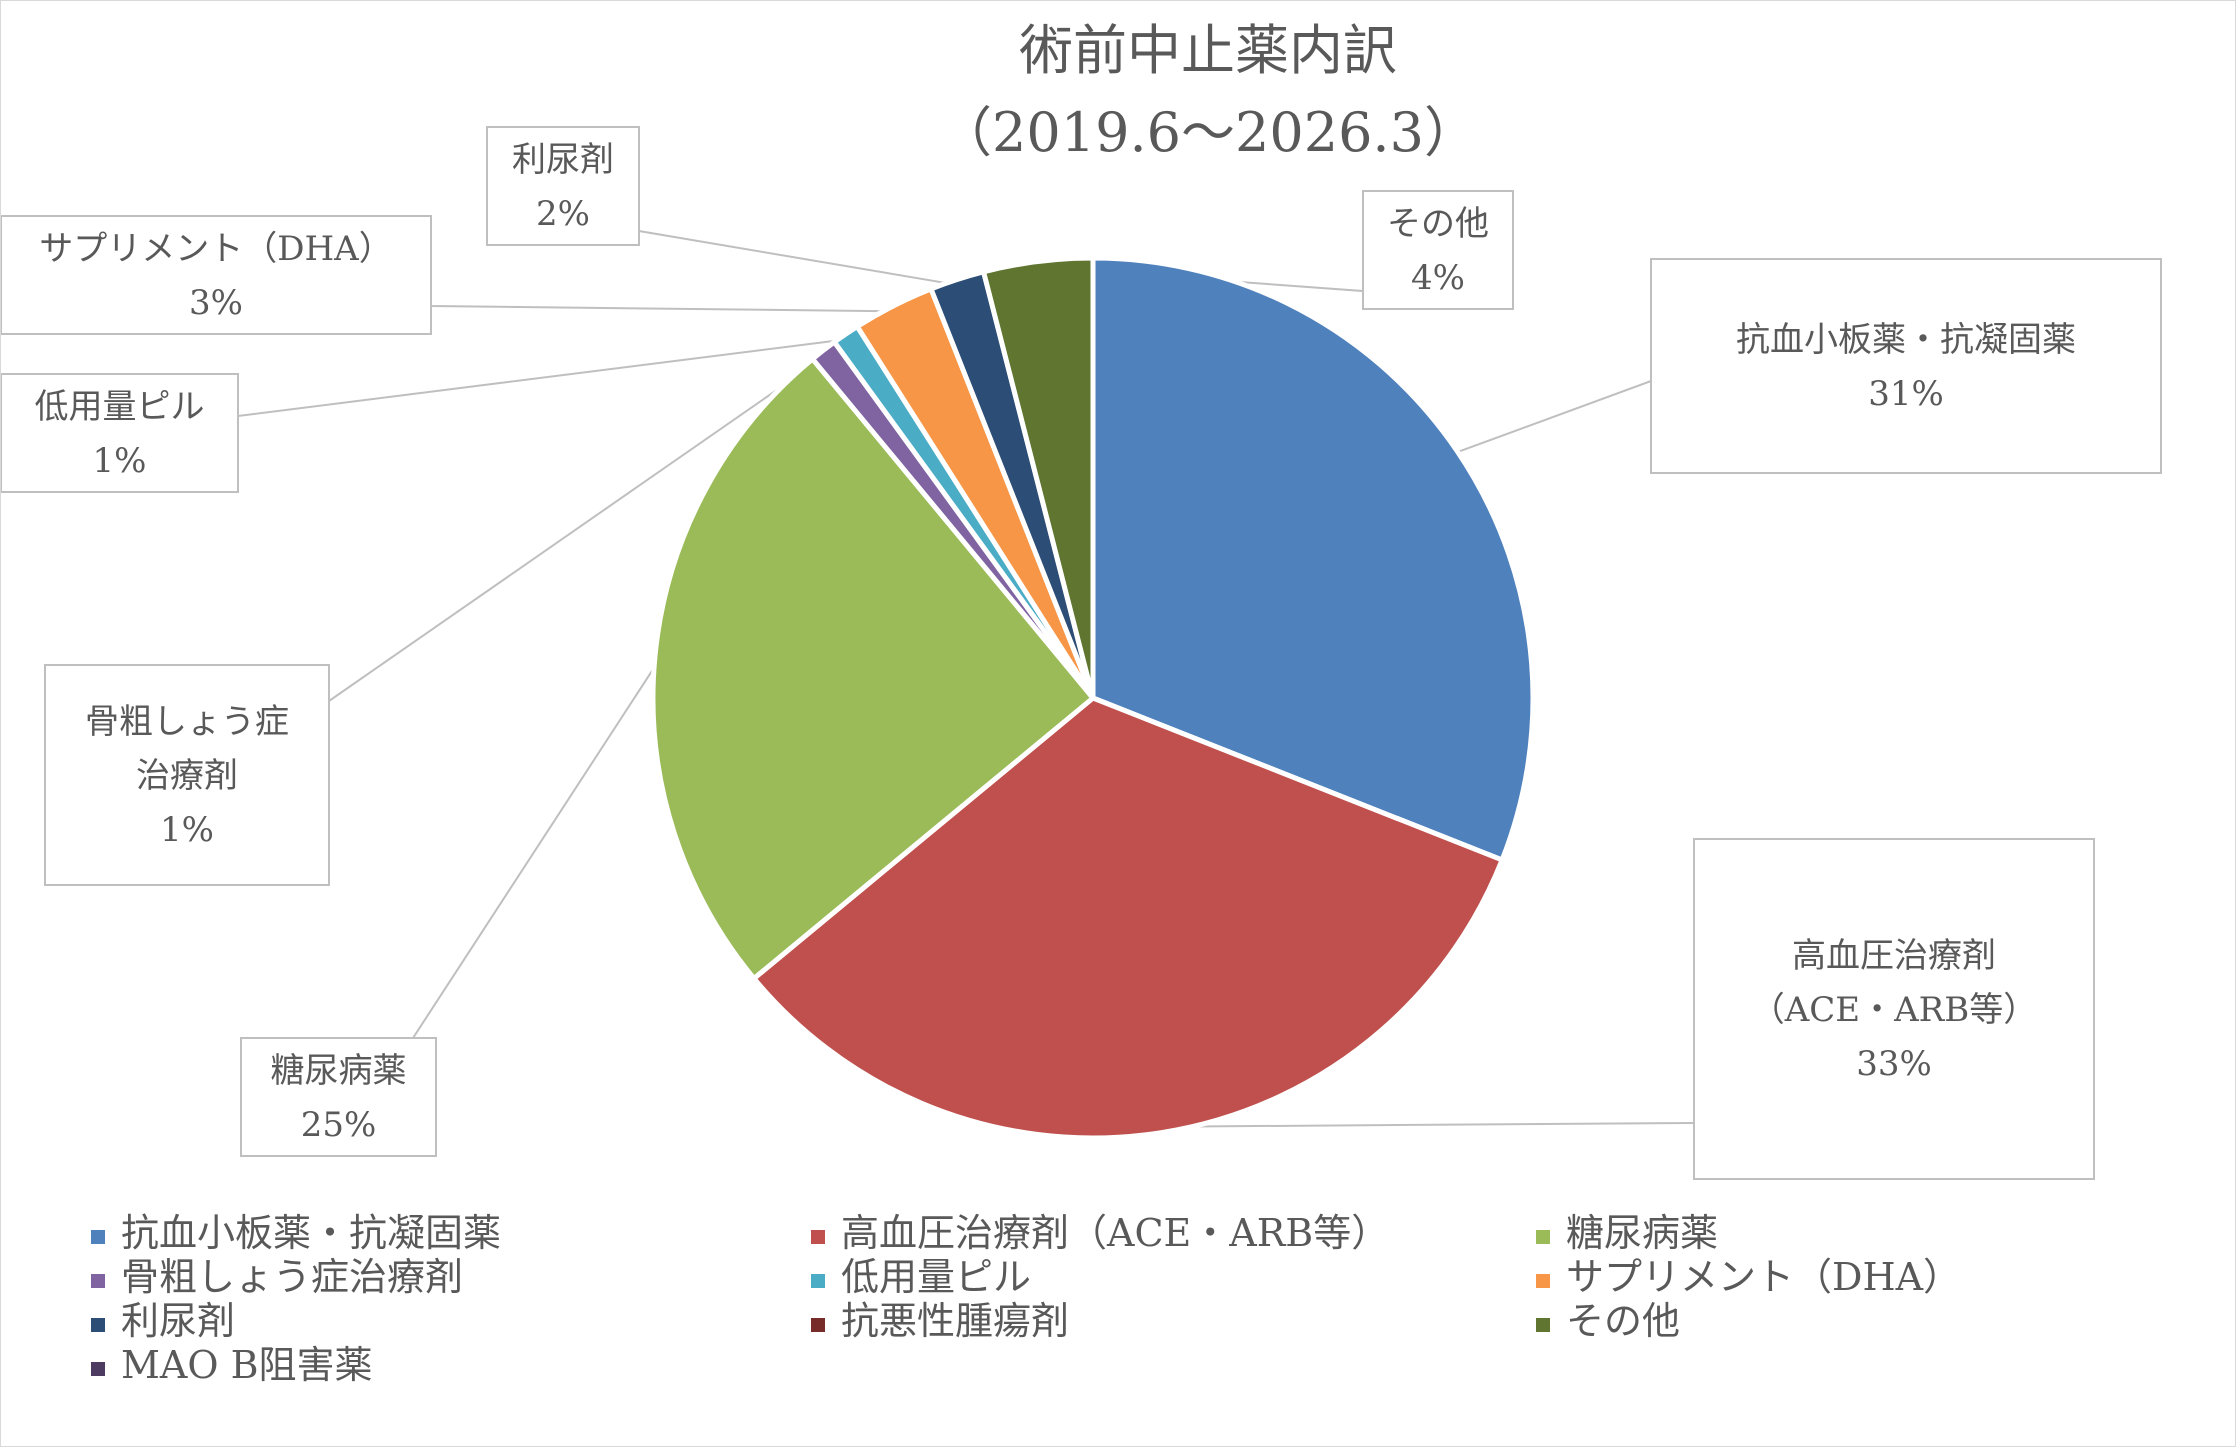 The height and width of the screenshot is (1448, 2236). I want to click on data-label: その他 4%, so click(1438, 250).